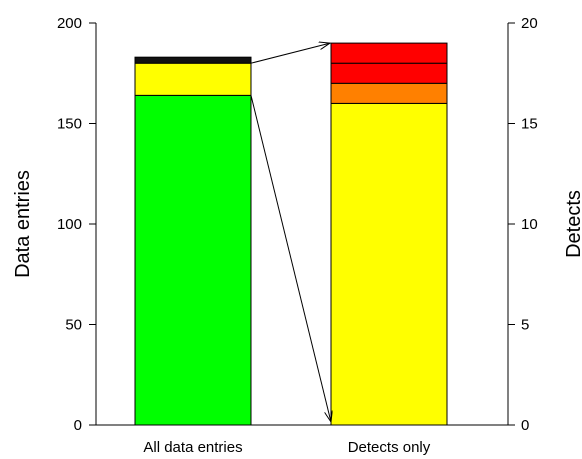 Image resolution: width=582 pixels, height=459 pixels. I want to click on left-tick-label: 150, so click(69, 124).